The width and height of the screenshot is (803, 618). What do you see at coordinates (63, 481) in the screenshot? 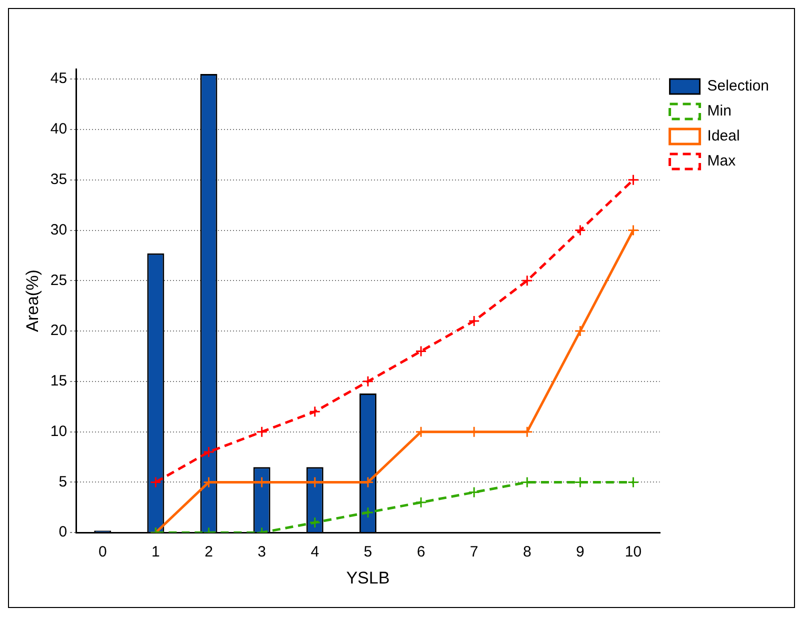
I see `y-tick-label: 5` at bounding box center [63, 481].